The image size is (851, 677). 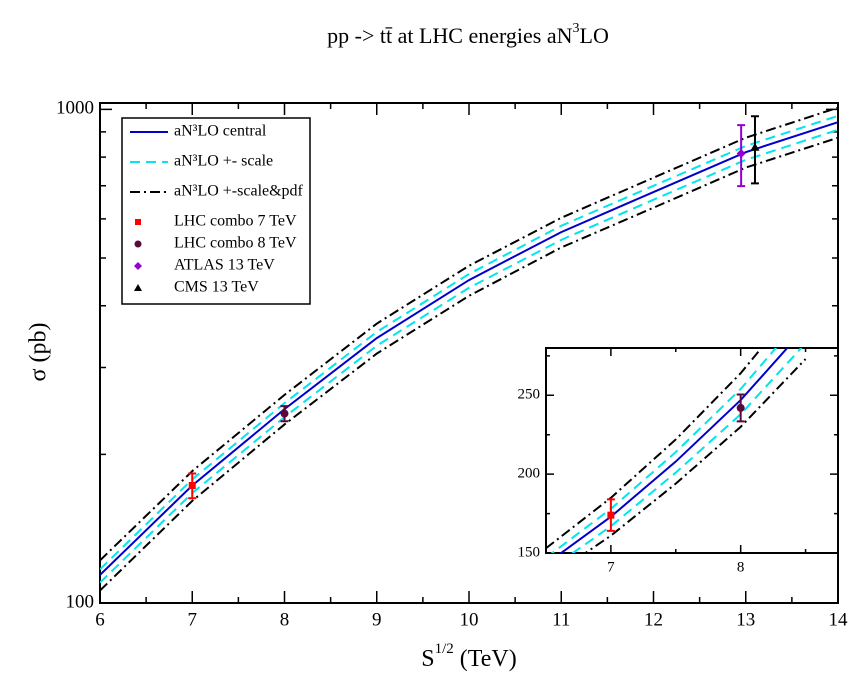 I want to click on series-group, so click(x=676, y=450).